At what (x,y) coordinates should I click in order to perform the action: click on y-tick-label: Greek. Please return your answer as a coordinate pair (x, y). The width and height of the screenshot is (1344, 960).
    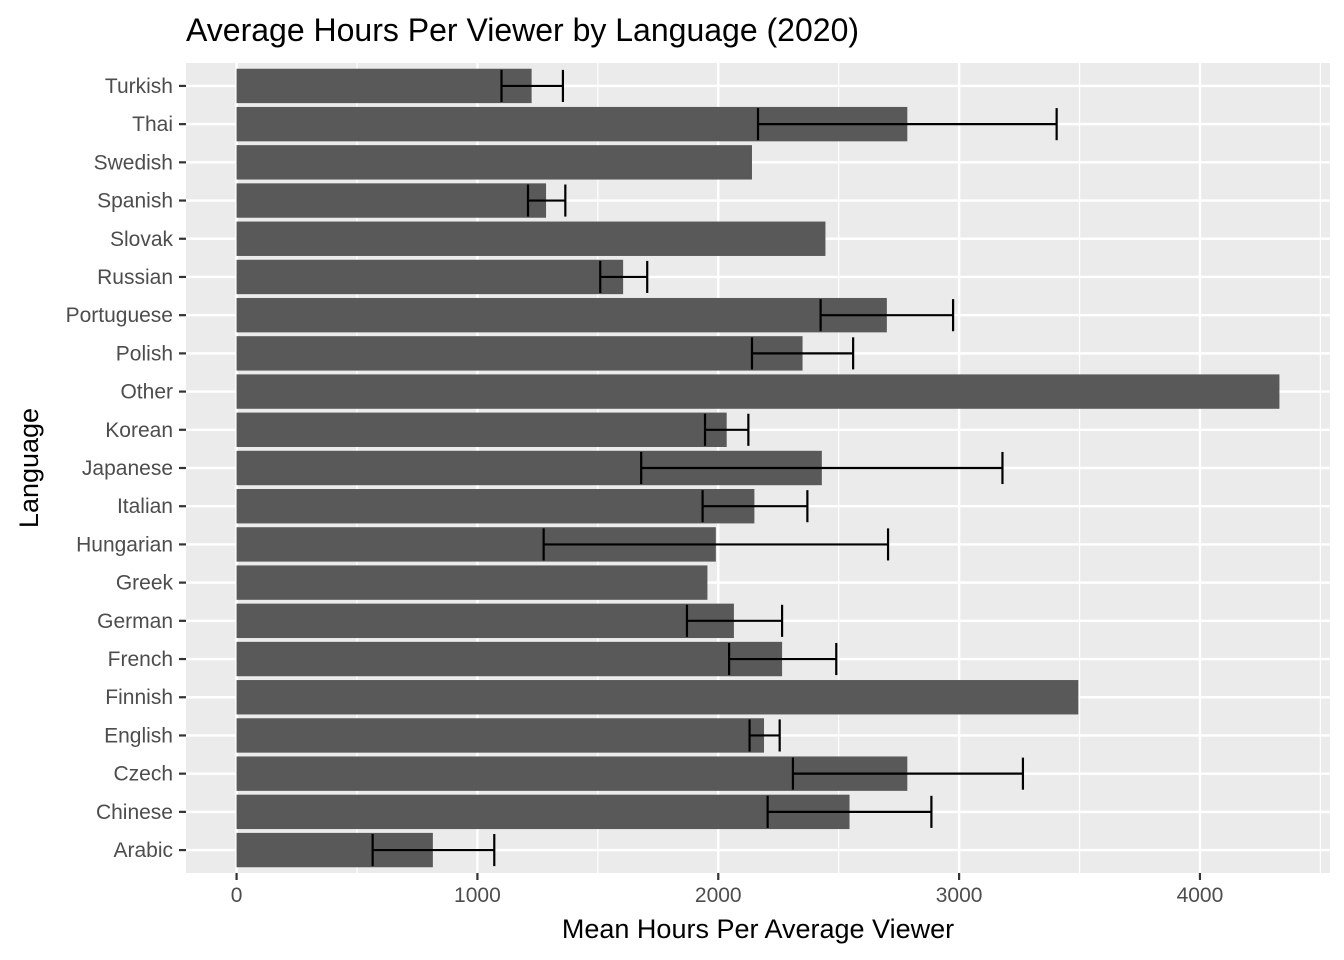
    Looking at the image, I should click on (145, 583).